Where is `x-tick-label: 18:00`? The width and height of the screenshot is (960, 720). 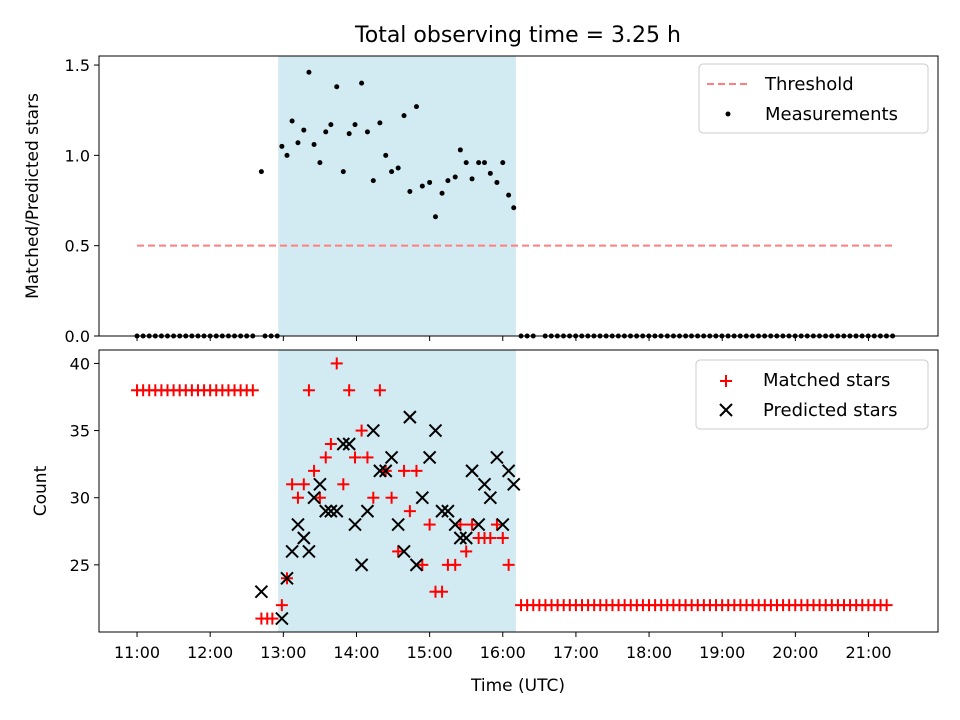 x-tick-label: 18:00 is located at coordinates (649, 652).